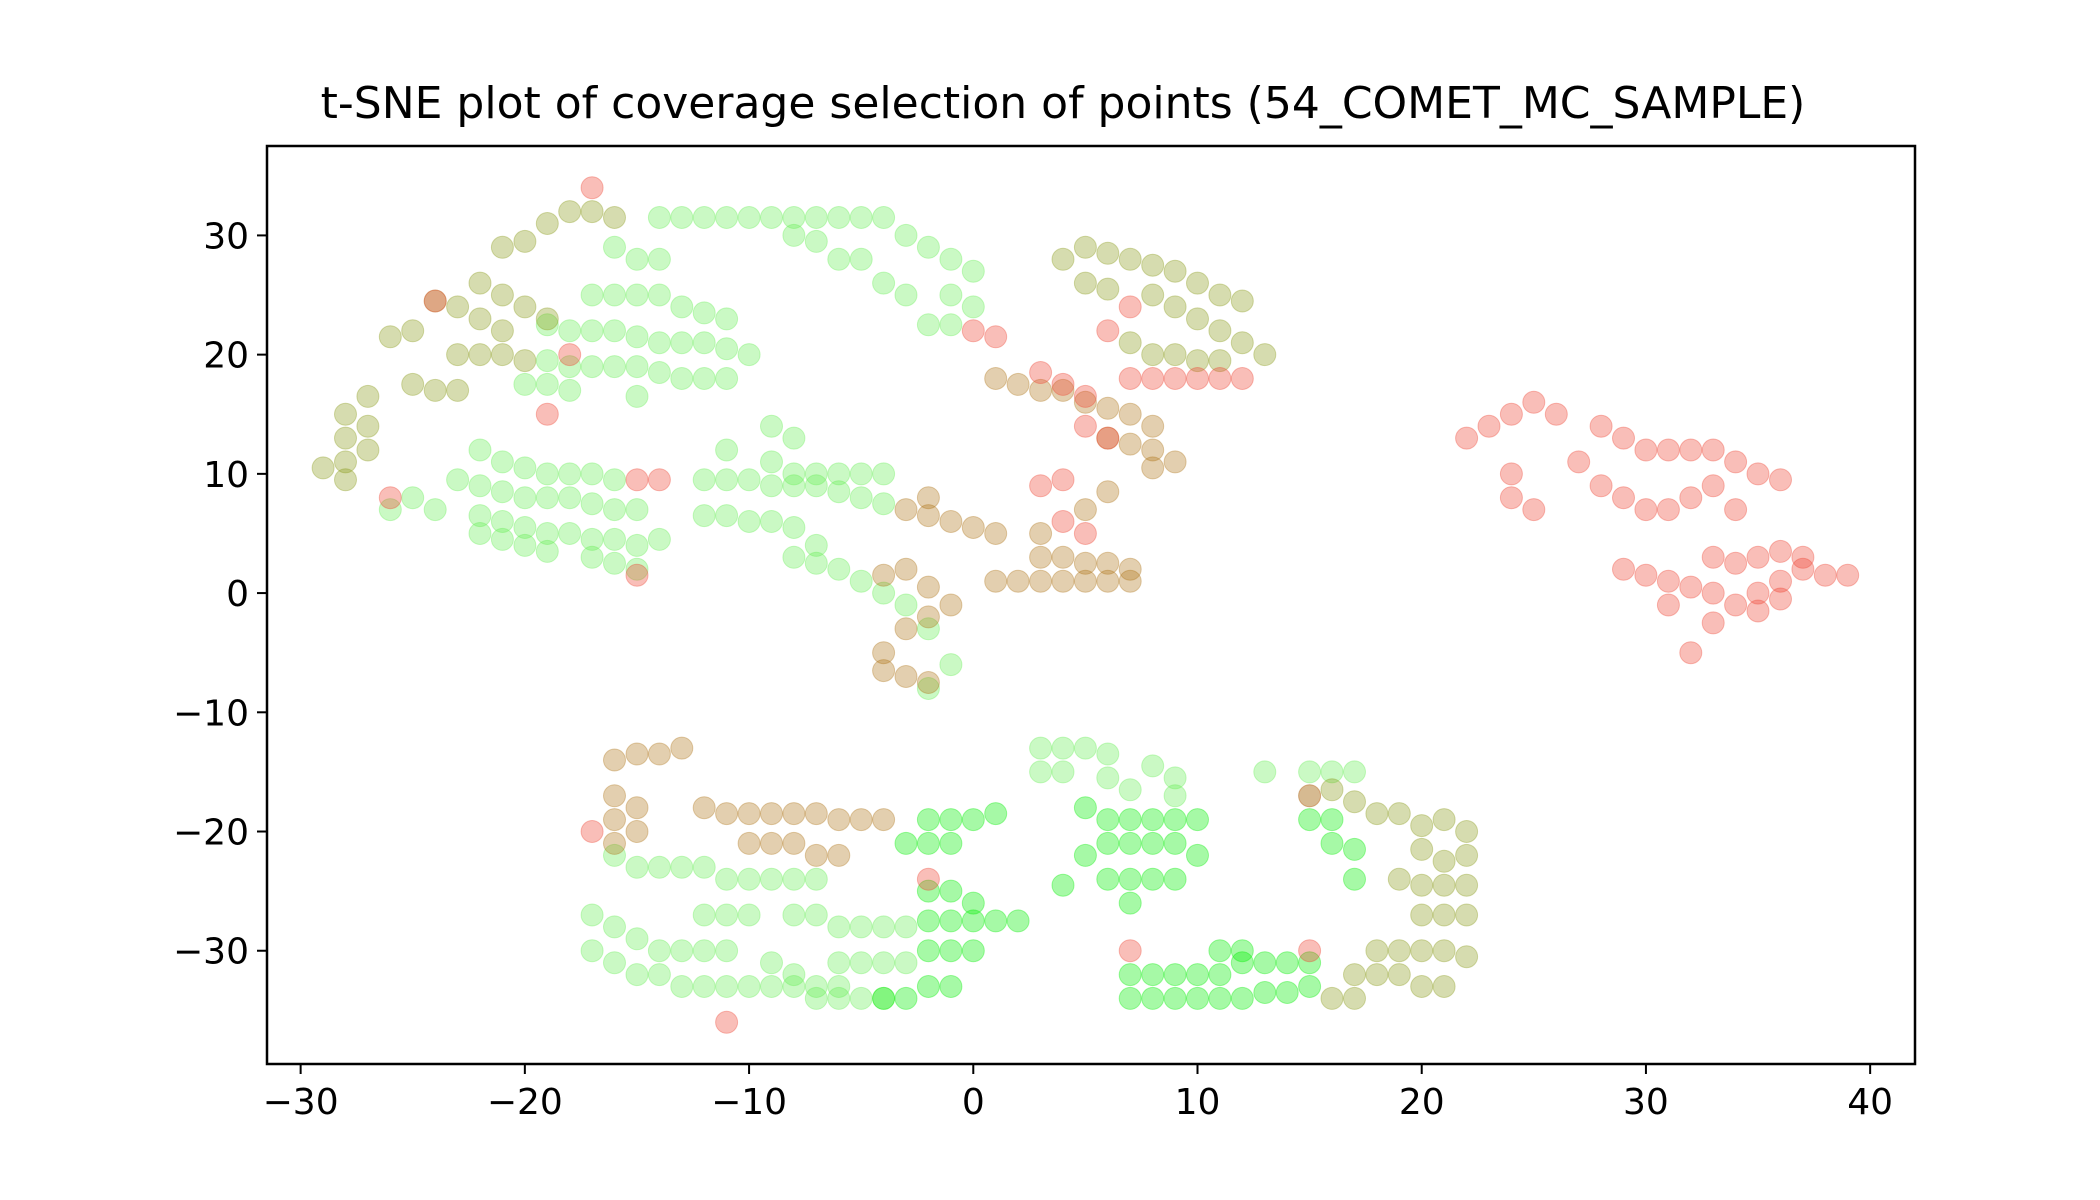  I want to click on x-tick-label: 20, so click(1422, 1102).